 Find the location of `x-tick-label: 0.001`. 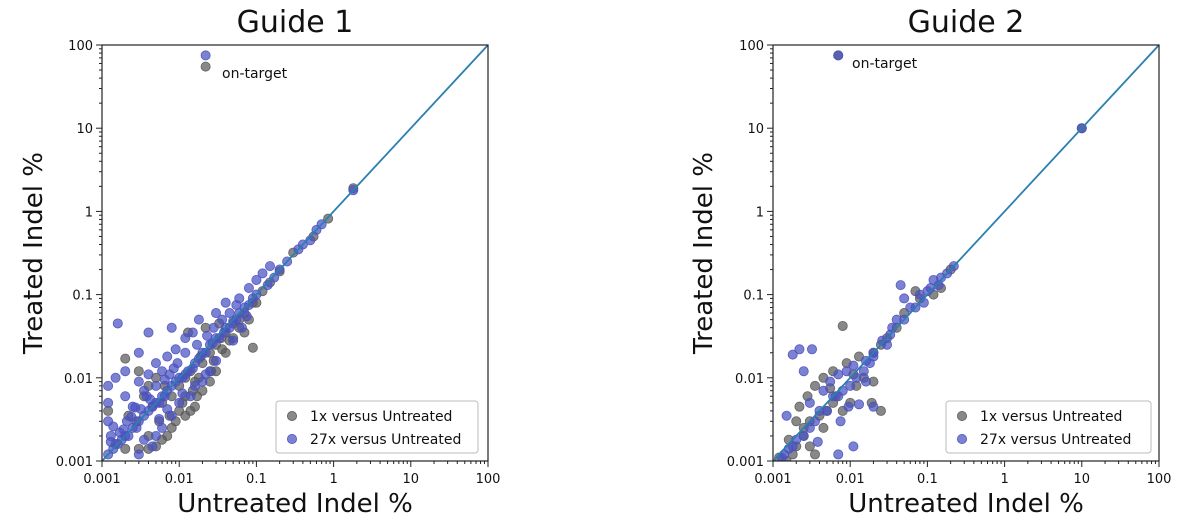

x-tick-label: 0.001 is located at coordinates (772, 479).